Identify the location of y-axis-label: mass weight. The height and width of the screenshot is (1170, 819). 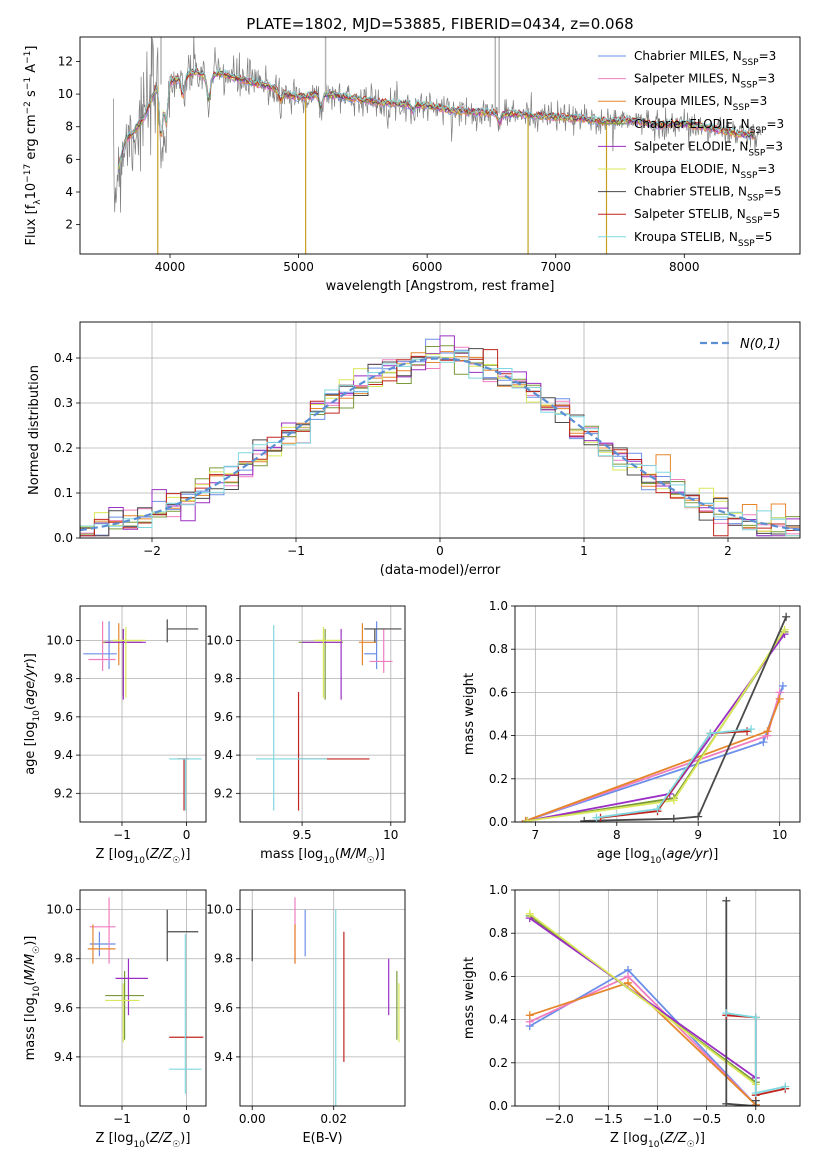
(469, 714).